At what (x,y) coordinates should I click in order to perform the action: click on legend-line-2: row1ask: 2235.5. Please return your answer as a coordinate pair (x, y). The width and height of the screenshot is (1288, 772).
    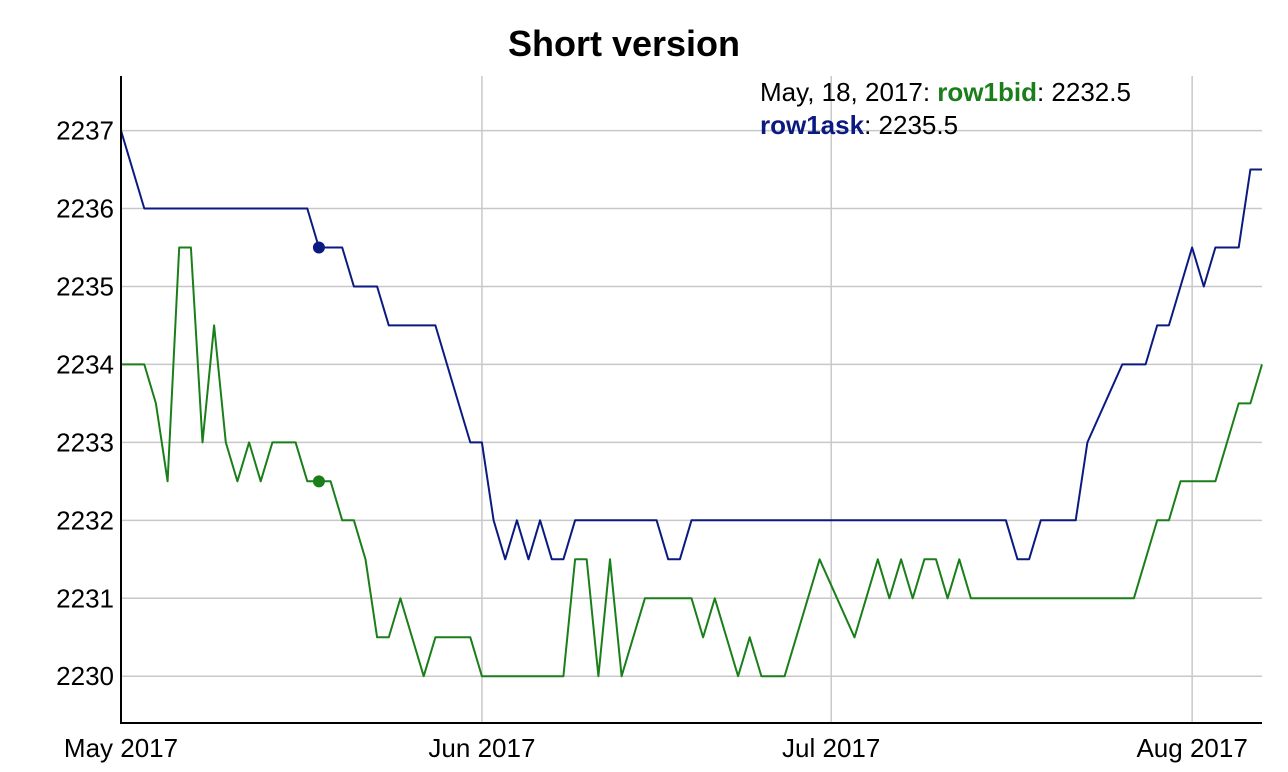
    Looking at the image, I should click on (859, 125).